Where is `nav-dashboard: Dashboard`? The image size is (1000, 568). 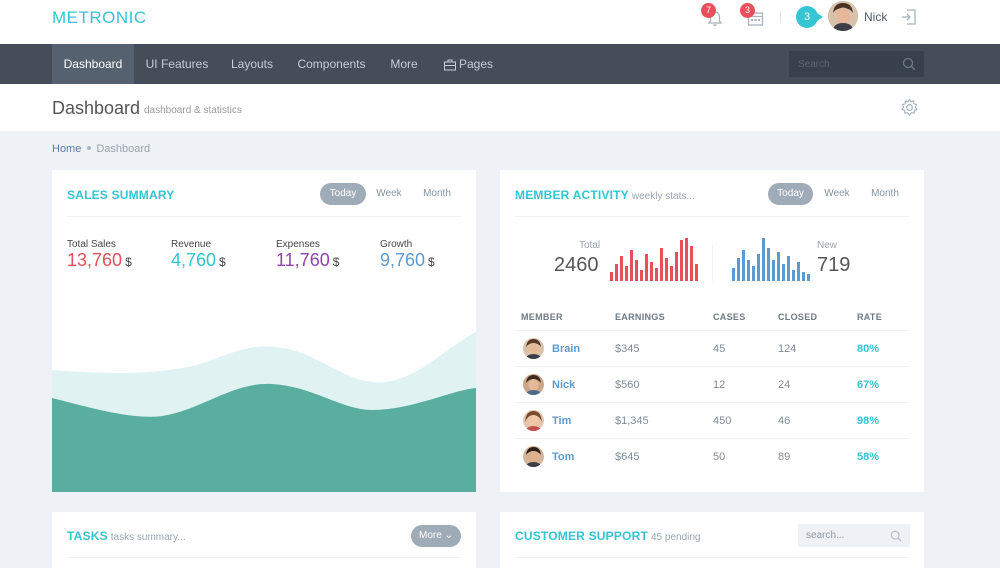 nav-dashboard: Dashboard is located at coordinates (93, 64).